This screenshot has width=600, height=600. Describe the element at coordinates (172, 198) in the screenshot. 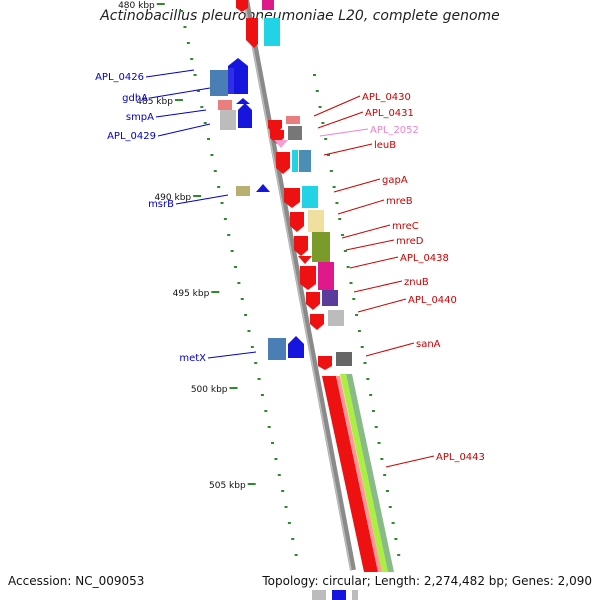

I see `scale-label: 490 kbp` at that location.